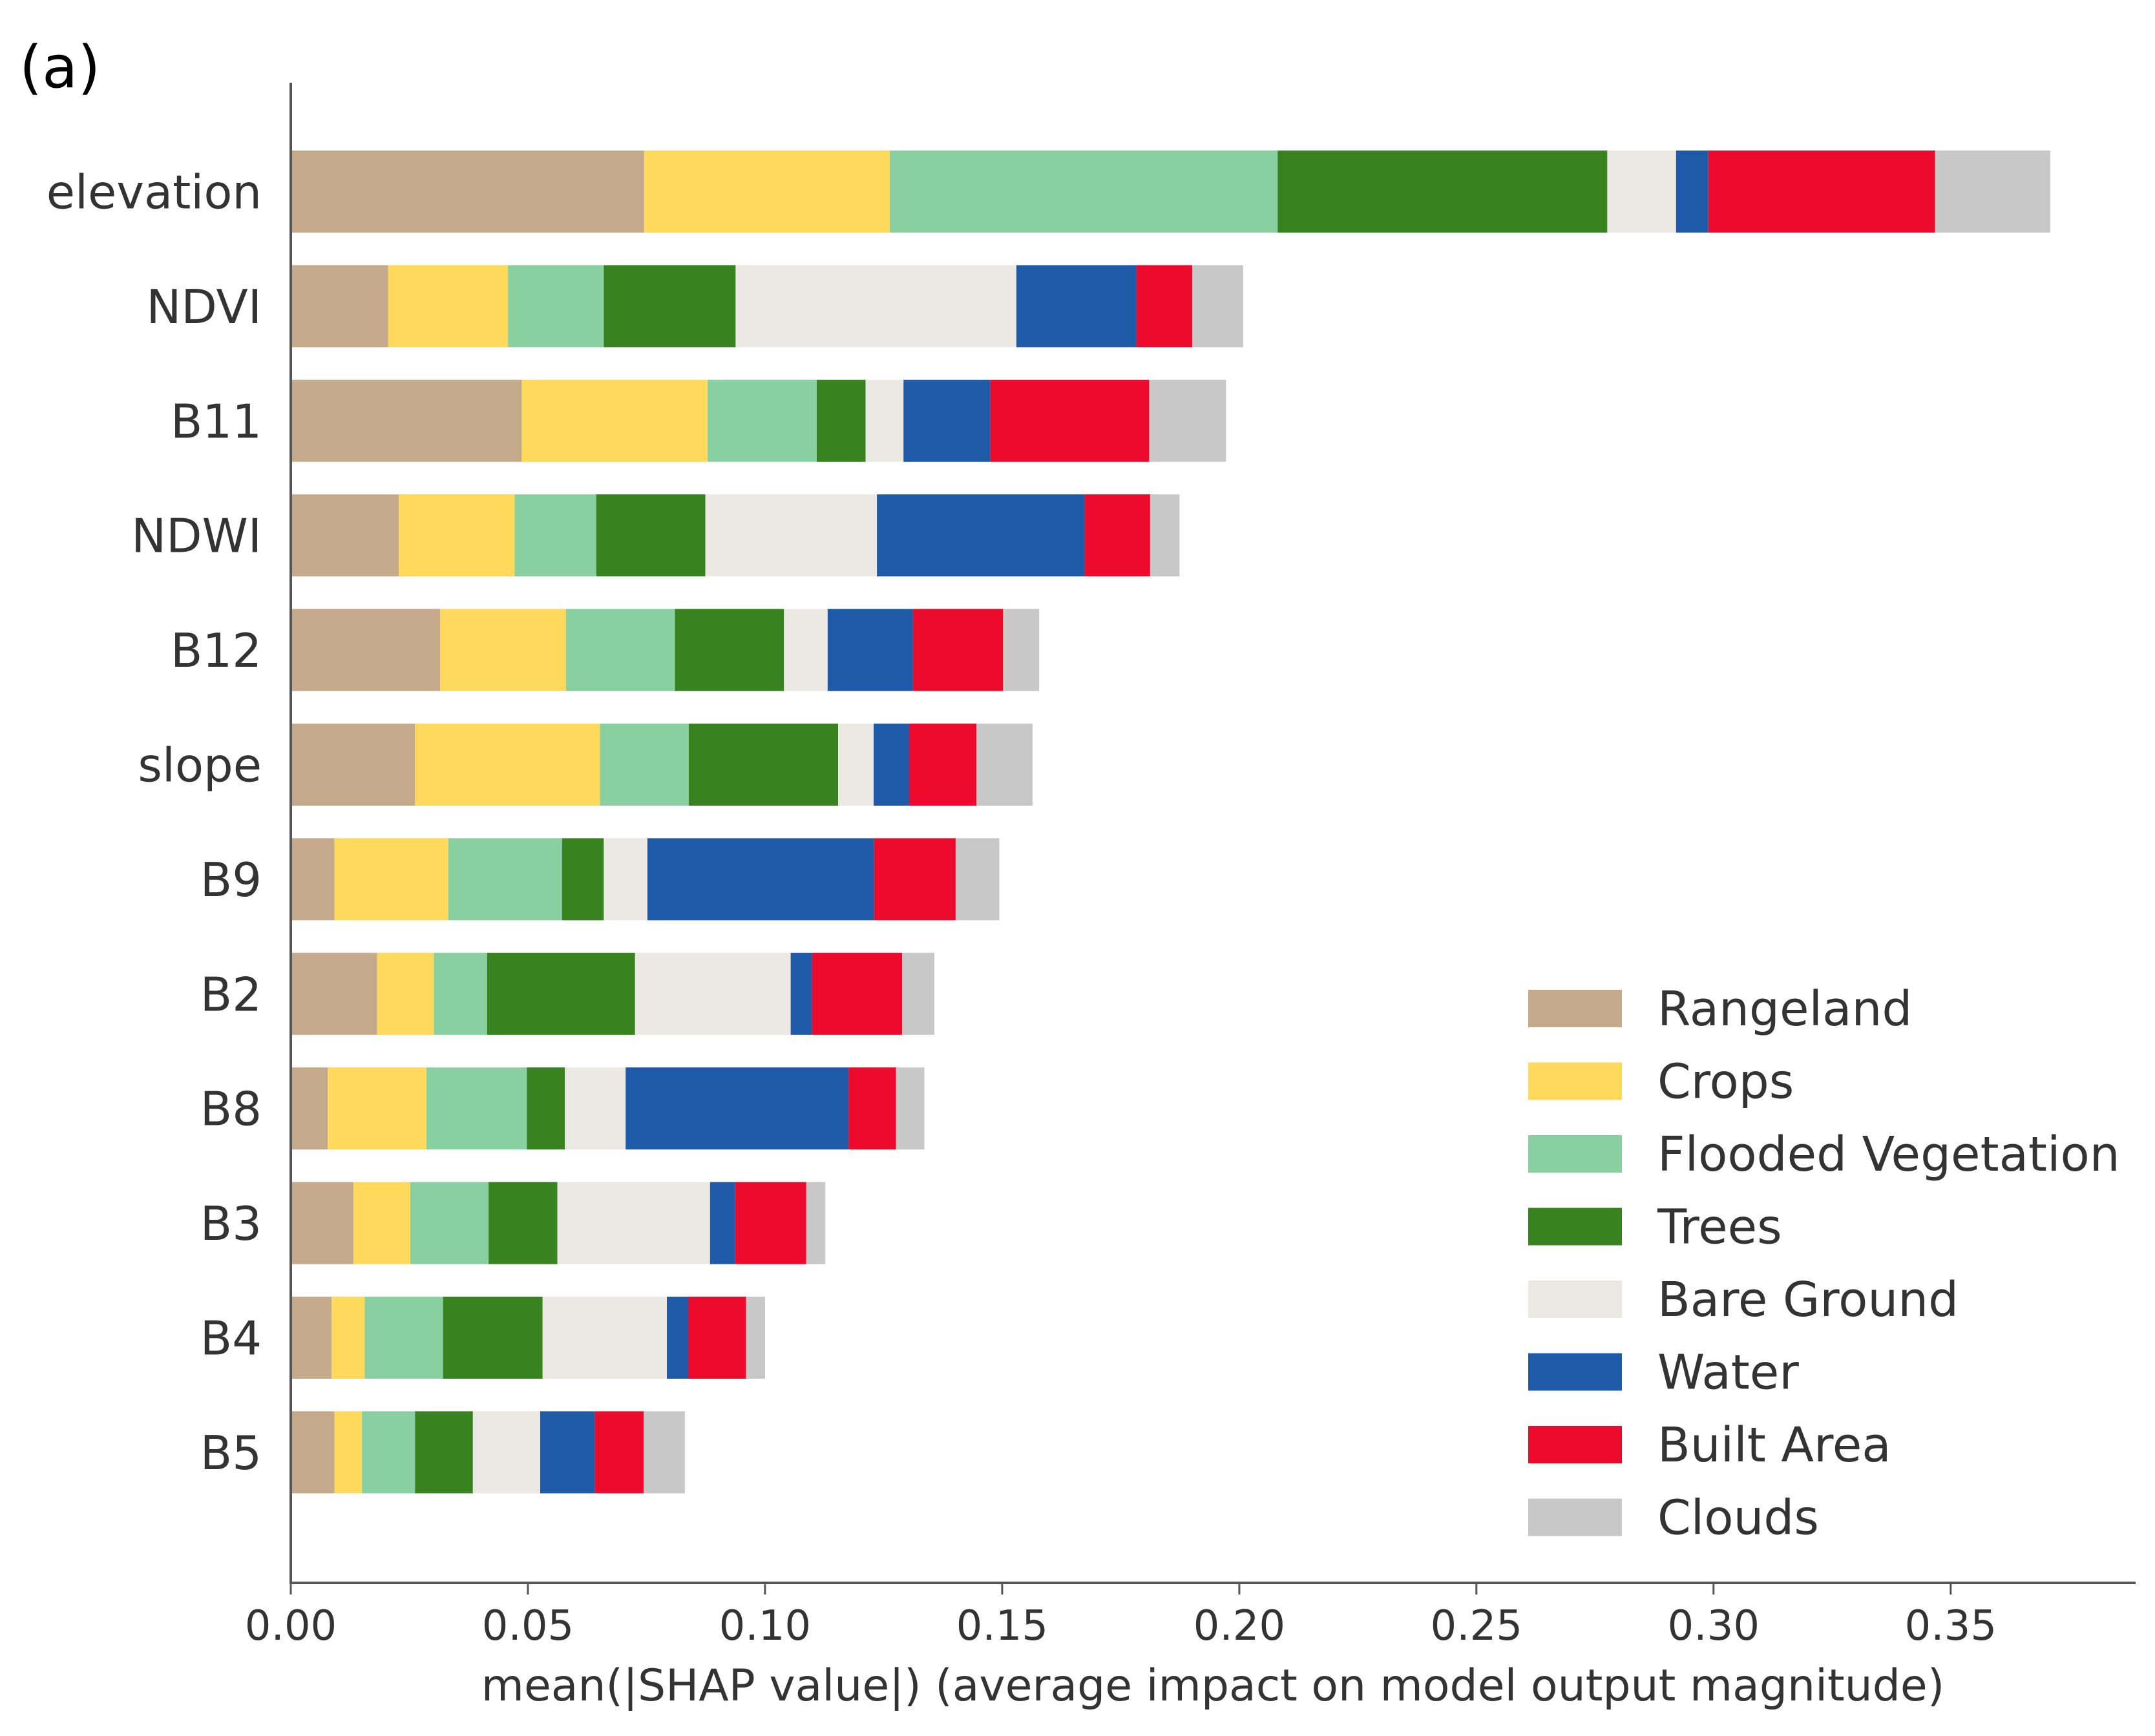 The image size is (2155, 1736). Describe the element at coordinates (381, 1223) in the screenshot. I see `bar-b3-crops` at that location.